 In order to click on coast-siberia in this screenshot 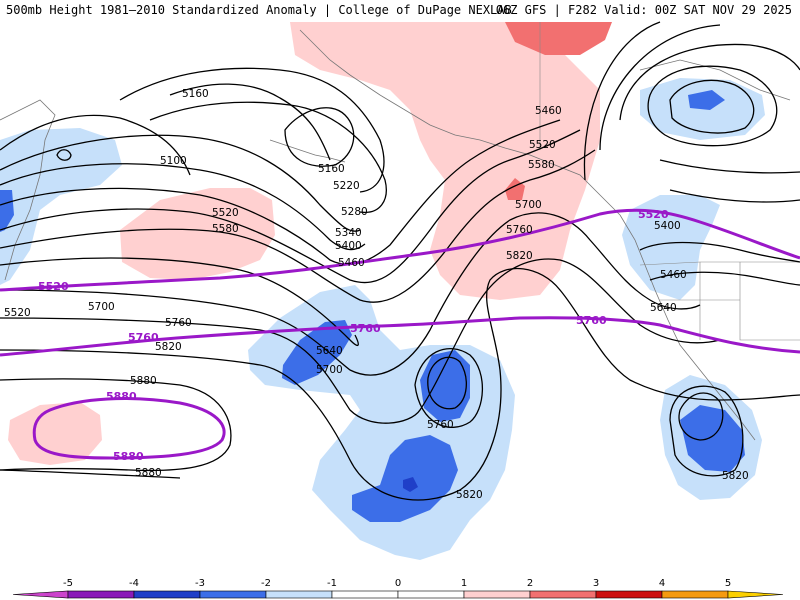, I will do `click(28, 190)`.